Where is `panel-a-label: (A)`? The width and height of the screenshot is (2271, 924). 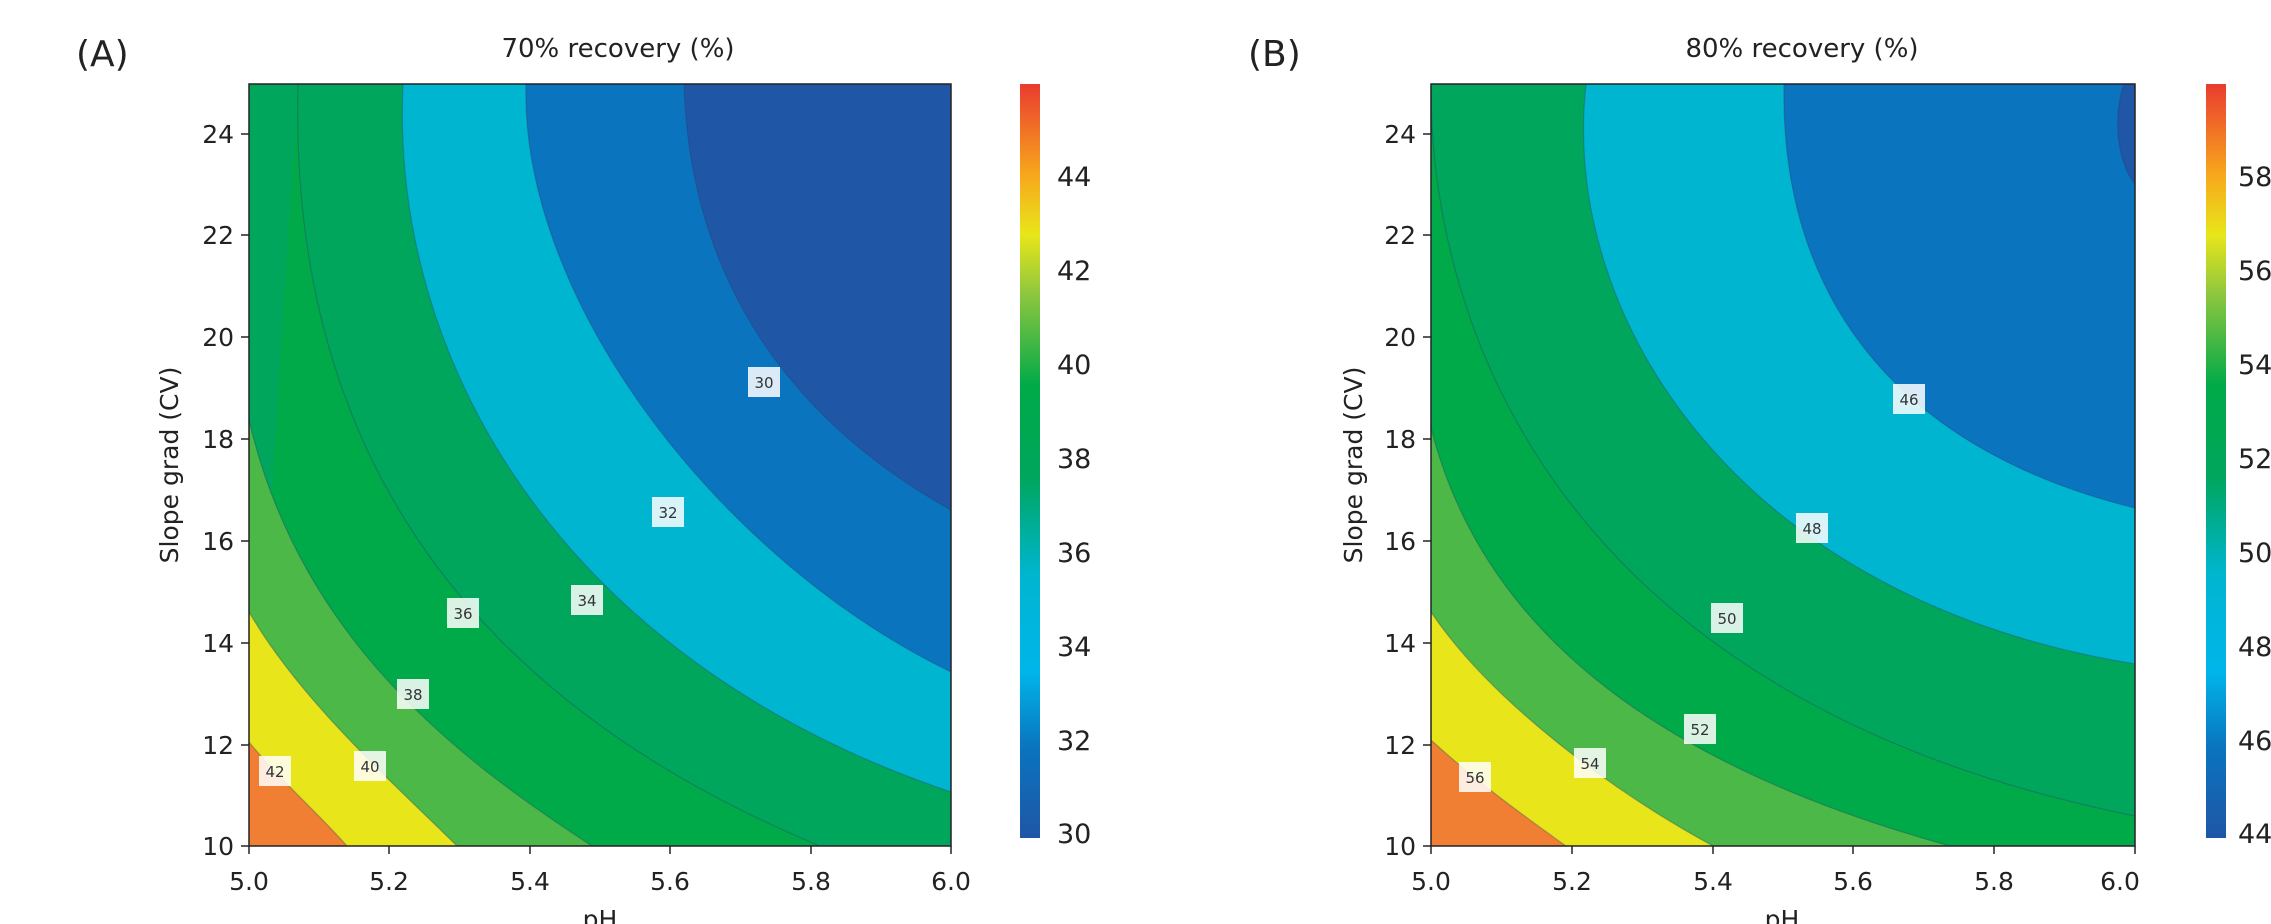
panel-a-label: (A) is located at coordinates (102, 54).